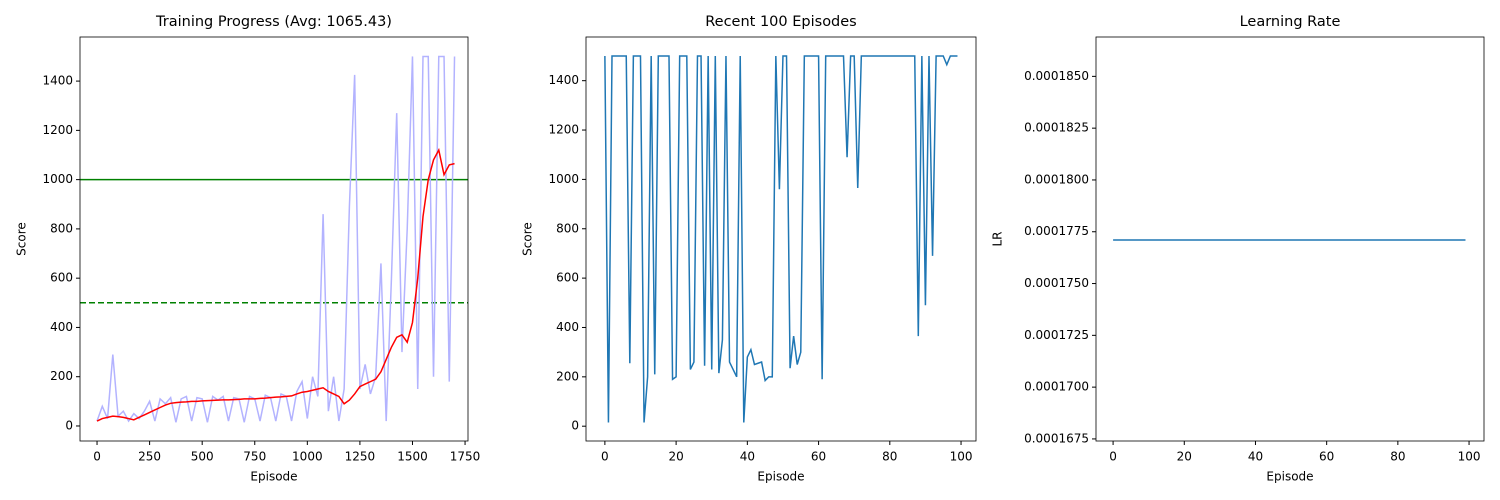 This screenshot has width=1500, height=500. What do you see at coordinates (1056, 283) in the screenshot?
I see `y-tick-label: 0.0001750` at bounding box center [1056, 283].